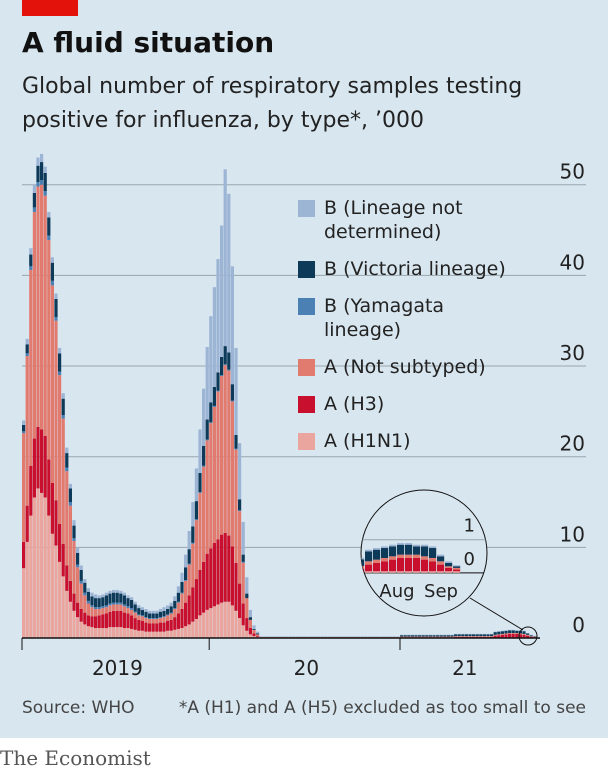  Describe the element at coordinates (441, 591) in the screenshot. I see `inset-x-tick-label: Sep` at that location.